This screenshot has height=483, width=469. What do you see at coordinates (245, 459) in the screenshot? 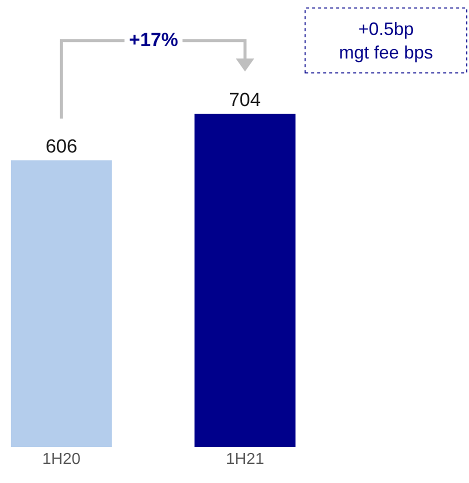
I see `x-tick-label: 1H21` at bounding box center [245, 459].